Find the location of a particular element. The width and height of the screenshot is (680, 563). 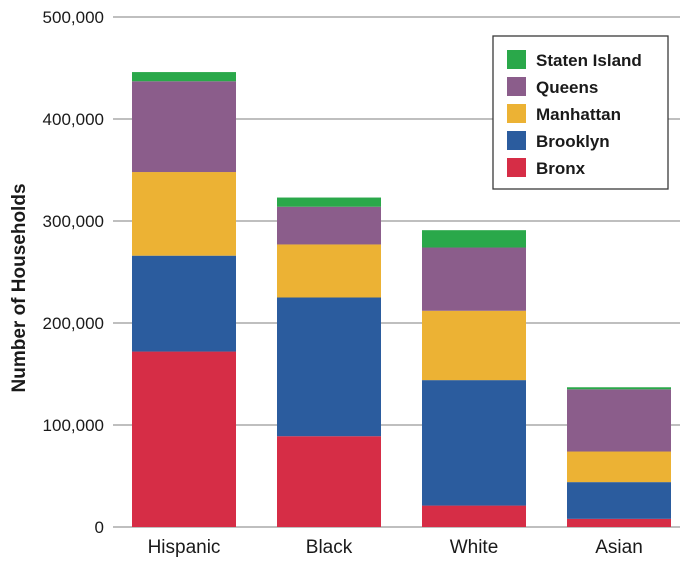

x-axis-ticks: Hispanic Black White Asian is located at coordinates (395, 547).